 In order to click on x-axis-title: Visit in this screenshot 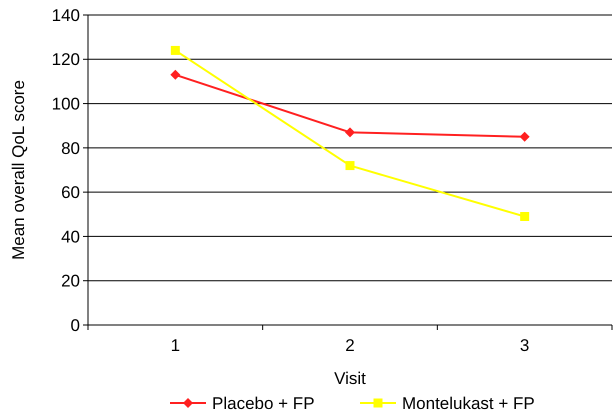, I will do `click(350, 378)`.